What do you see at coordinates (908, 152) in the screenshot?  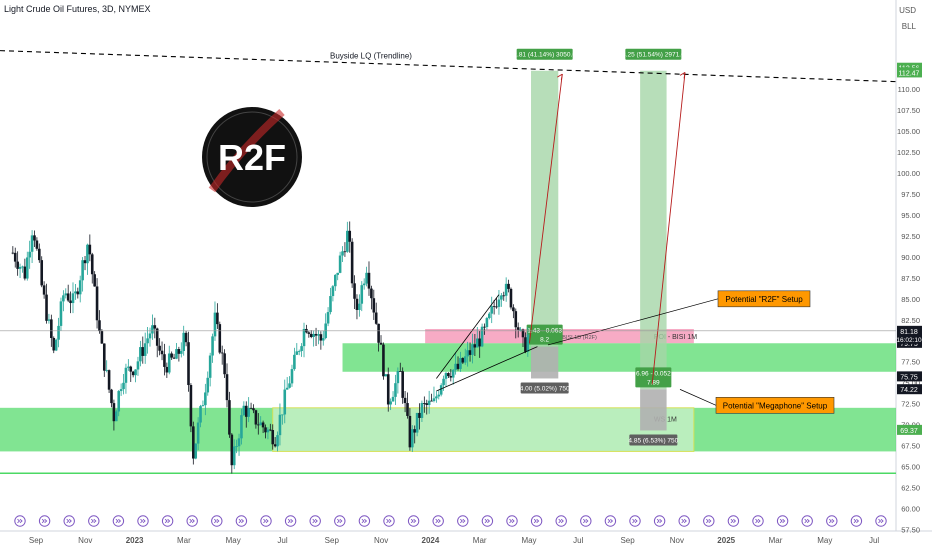 I see `y-tick-label: 102.50` at bounding box center [908, 152].